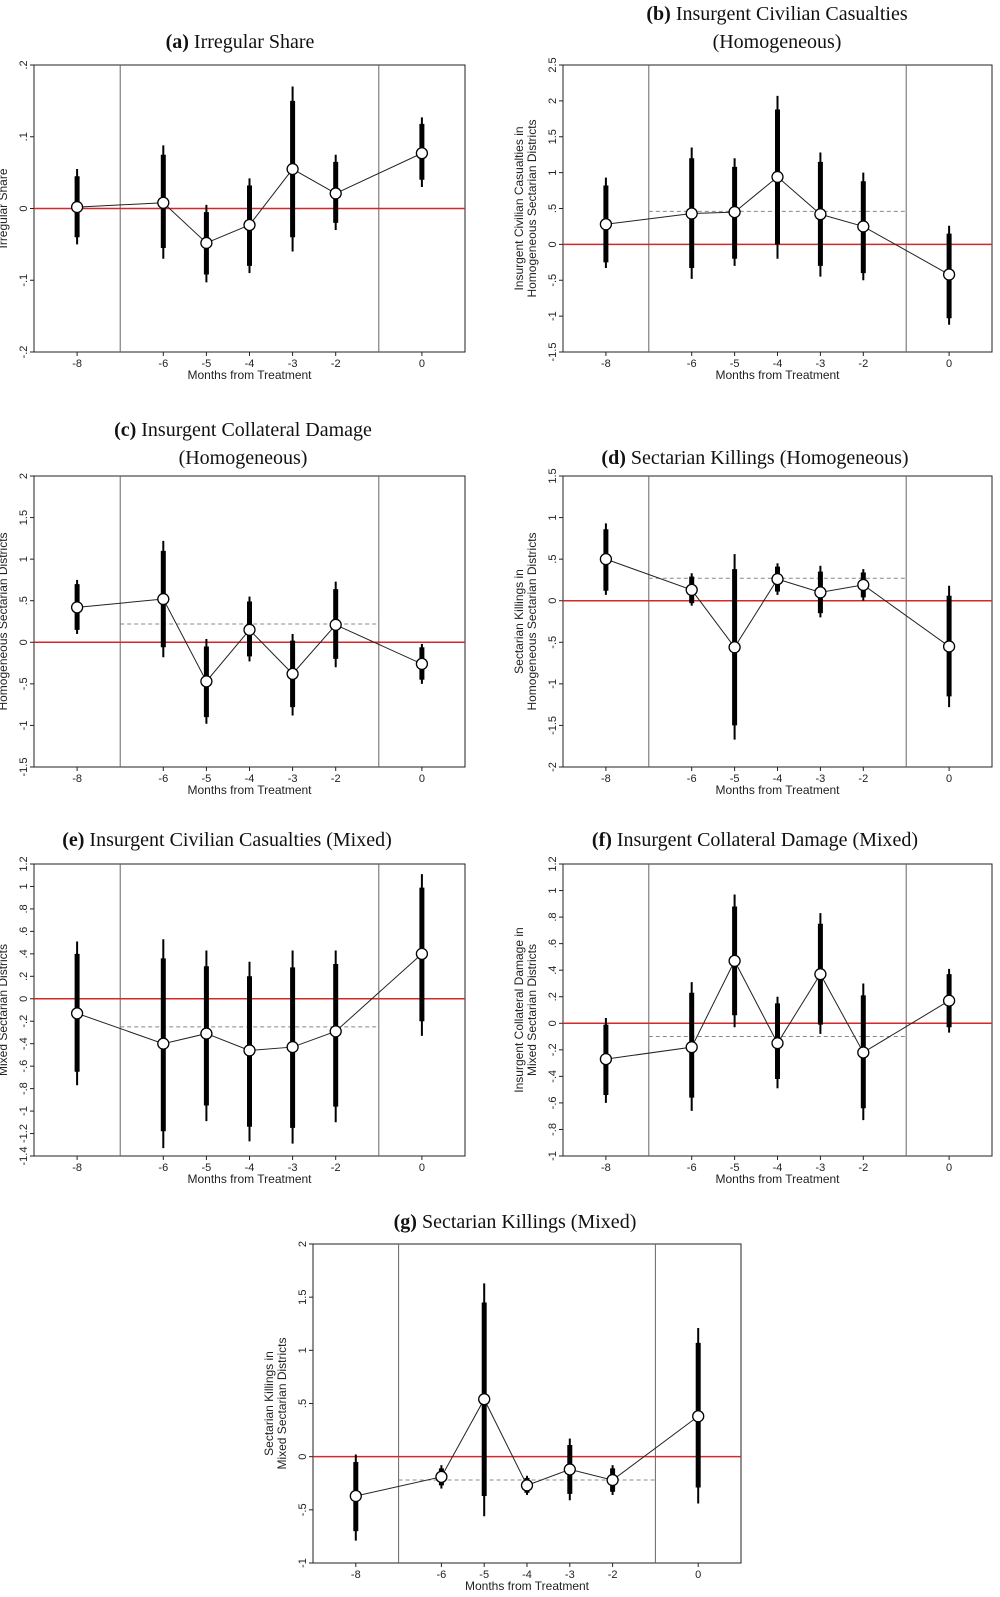  Describe the element at coordinates (553, 996) in the screenshot. I see `y-tick-label: .2` at that location.